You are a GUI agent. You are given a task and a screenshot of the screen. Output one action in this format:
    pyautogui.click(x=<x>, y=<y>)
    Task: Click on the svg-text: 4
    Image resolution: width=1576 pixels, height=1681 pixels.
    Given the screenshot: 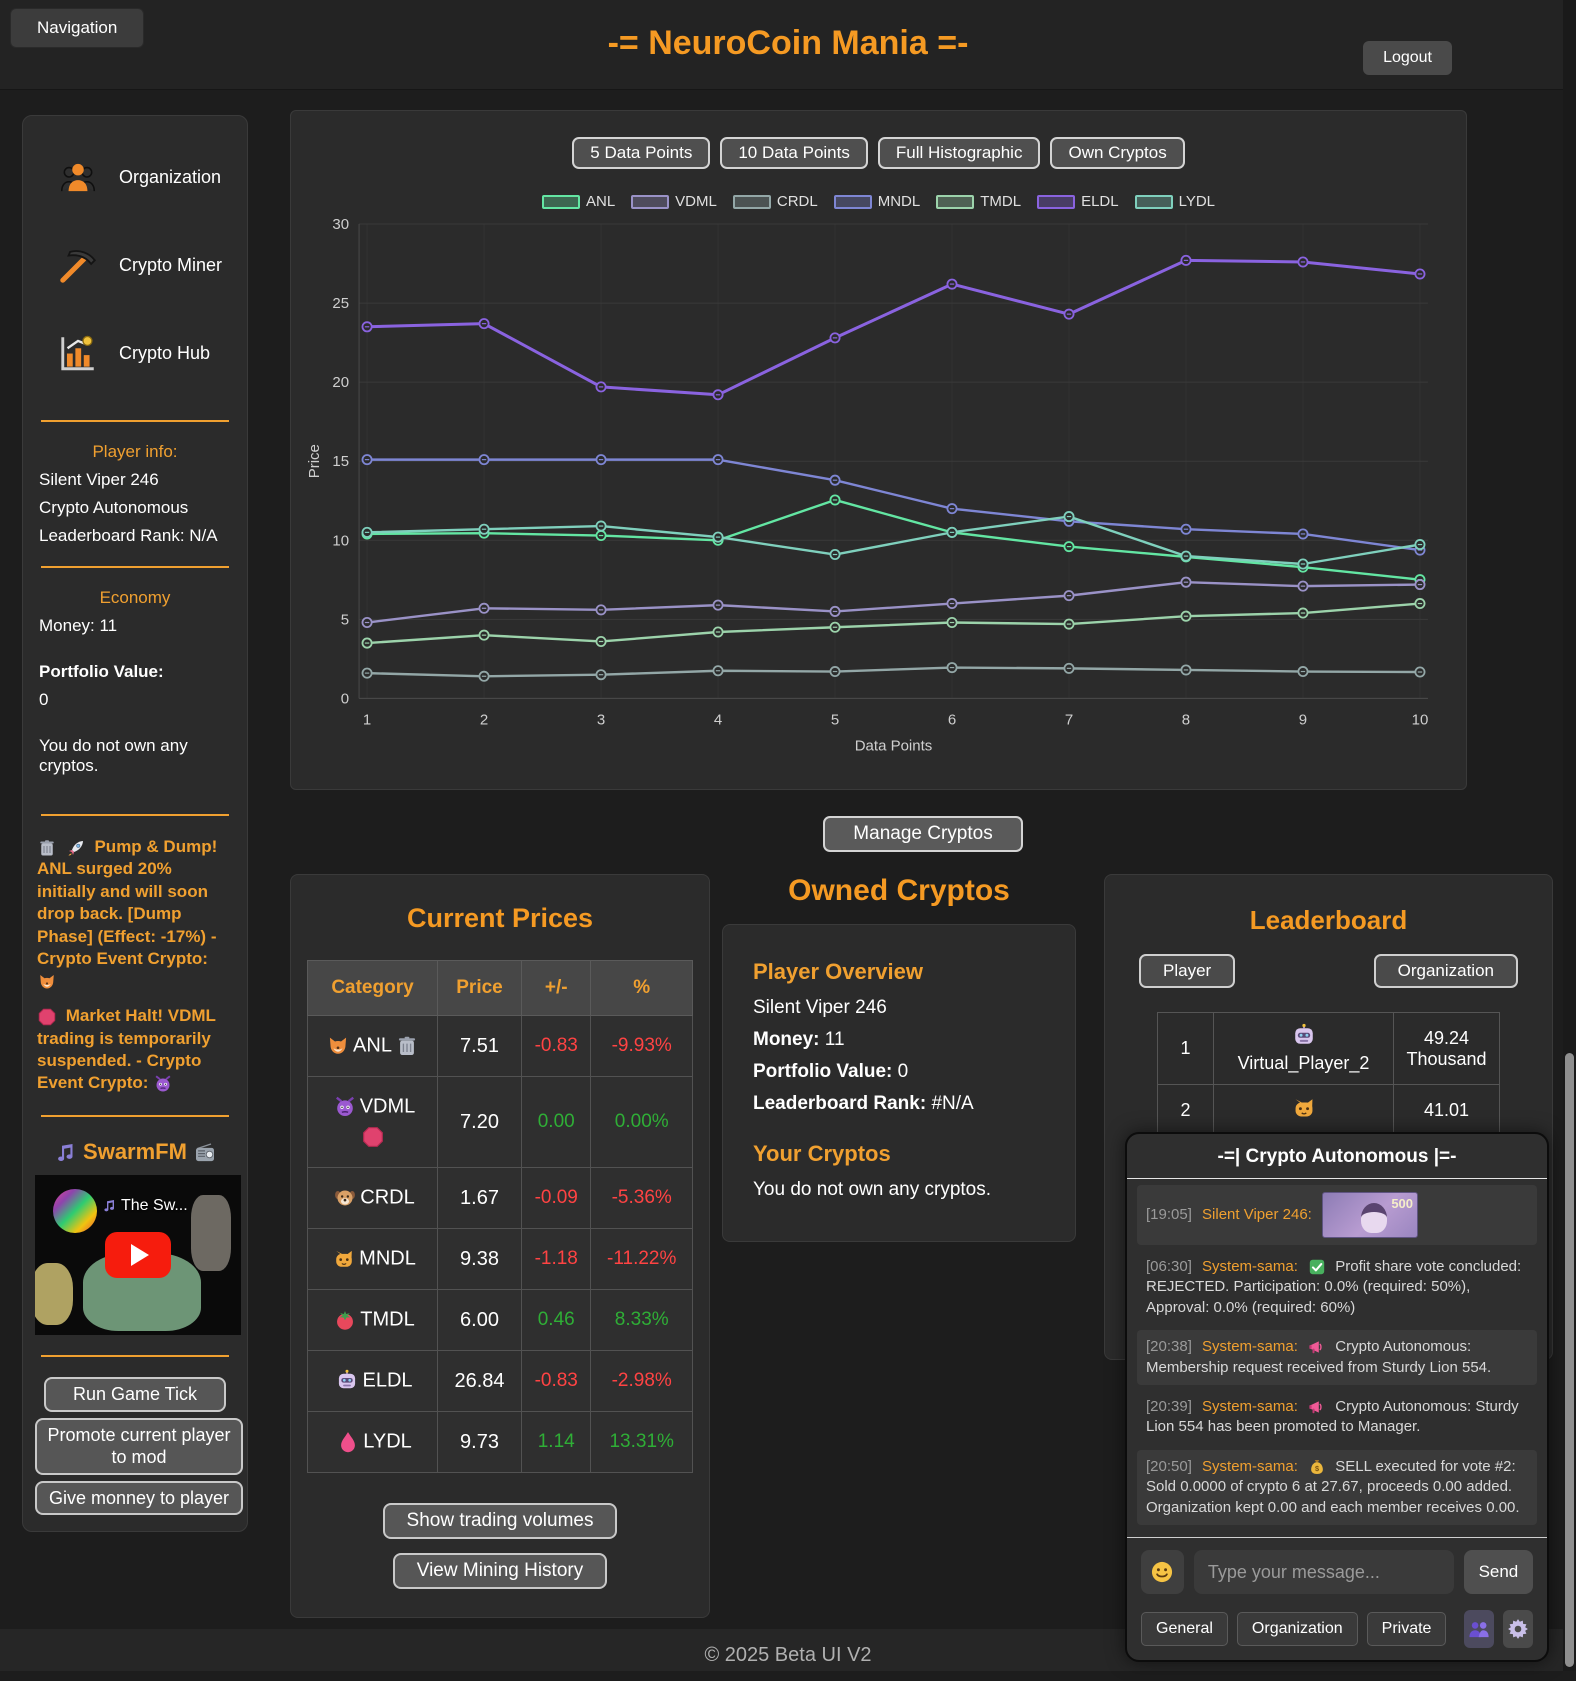 What is the action you would take?
    pyautogui.click(x=718, y=719)
    